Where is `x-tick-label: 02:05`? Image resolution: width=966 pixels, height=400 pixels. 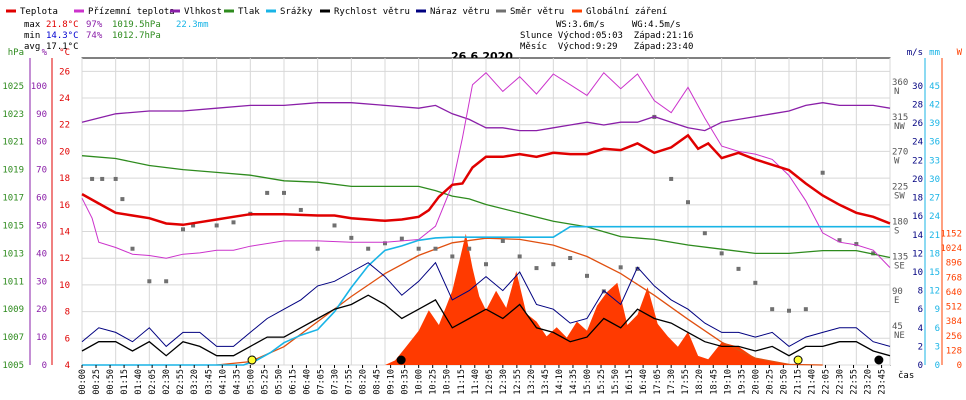 x-tick-label: 02:05 is located at coordinates (153, 382).